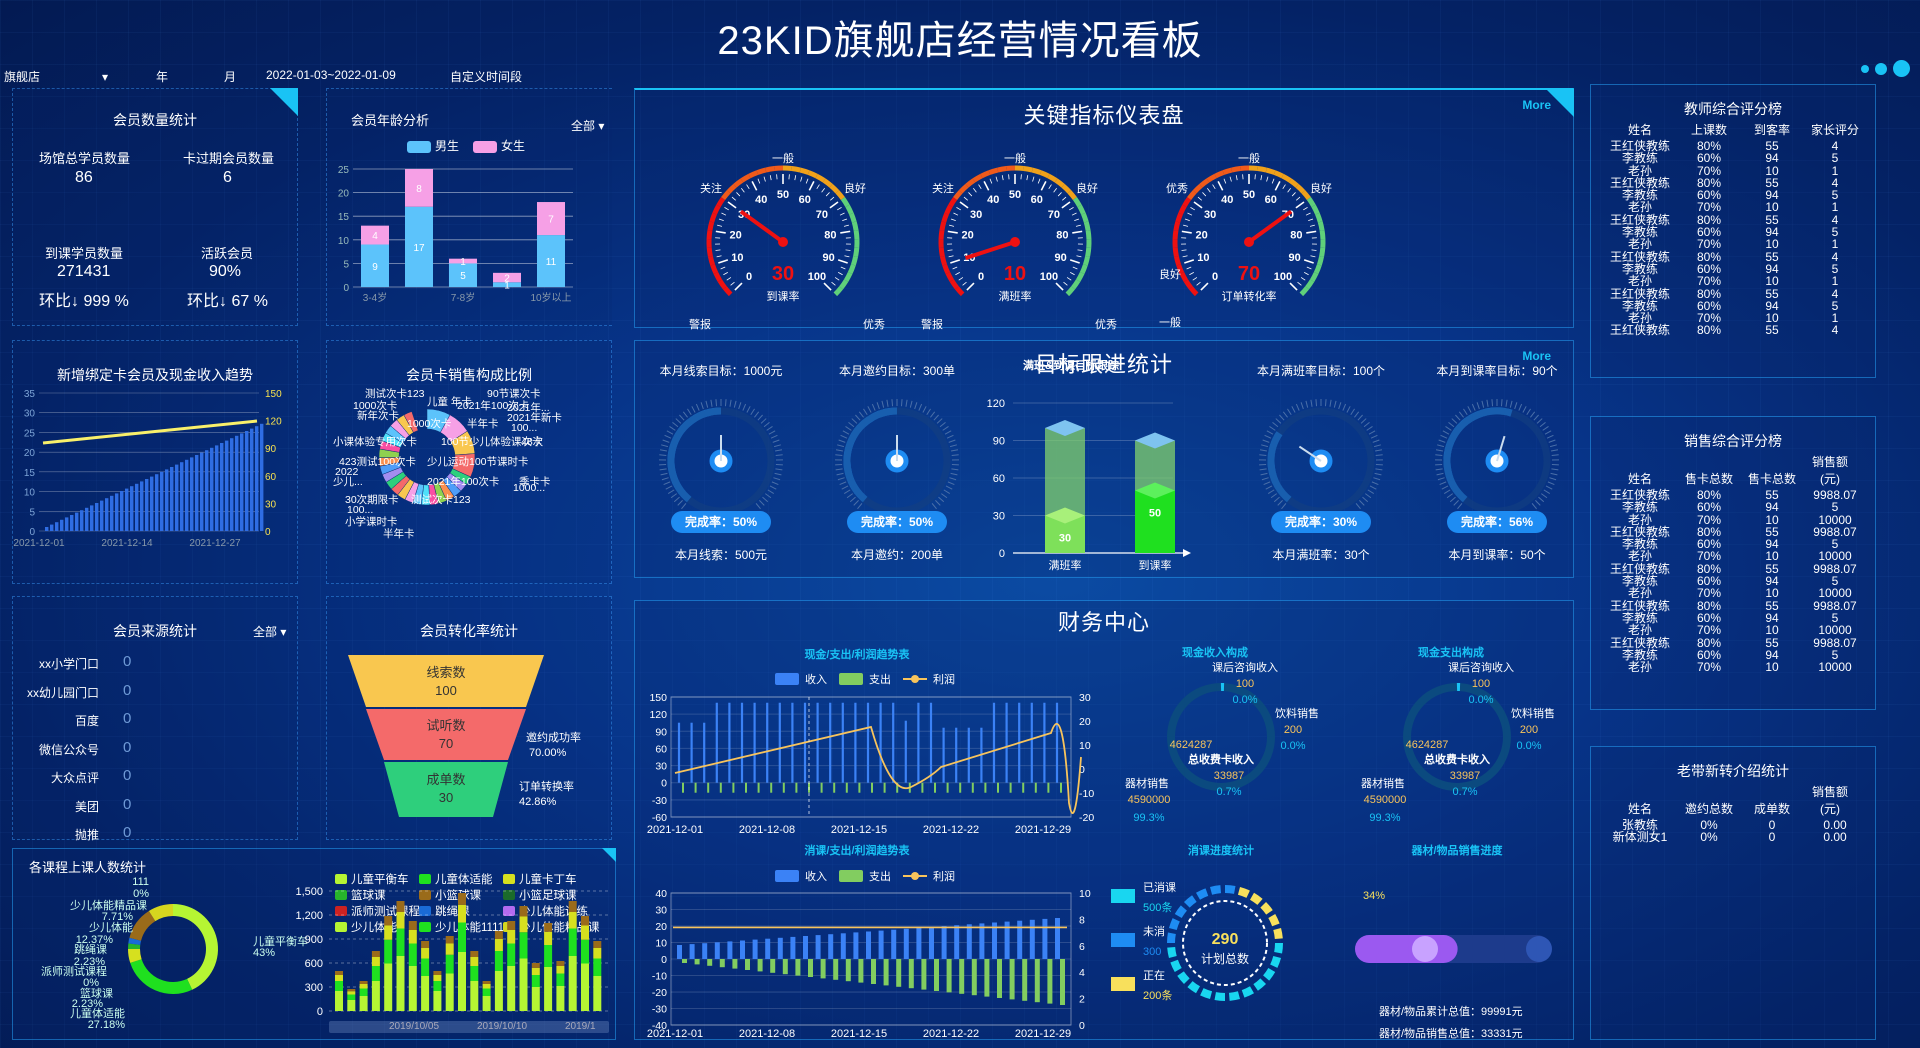 This screenshot has width=1920, height=1048. What do you see at coordinates (1835, 630) in the screenshot?
I see `table-cell: 10000` at bounding box center [1835, 630].